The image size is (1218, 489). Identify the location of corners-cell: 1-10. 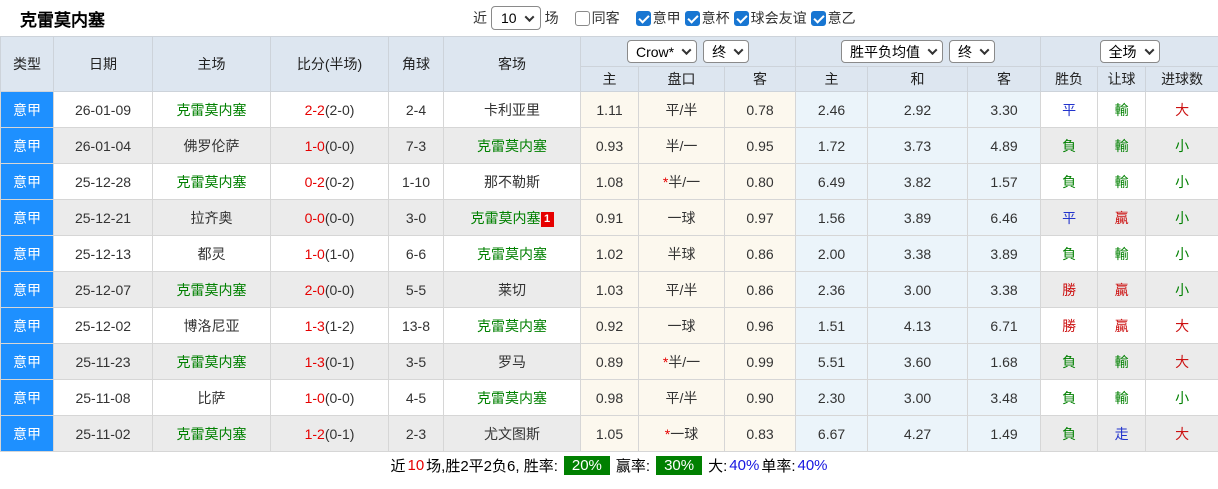
(416, 181).